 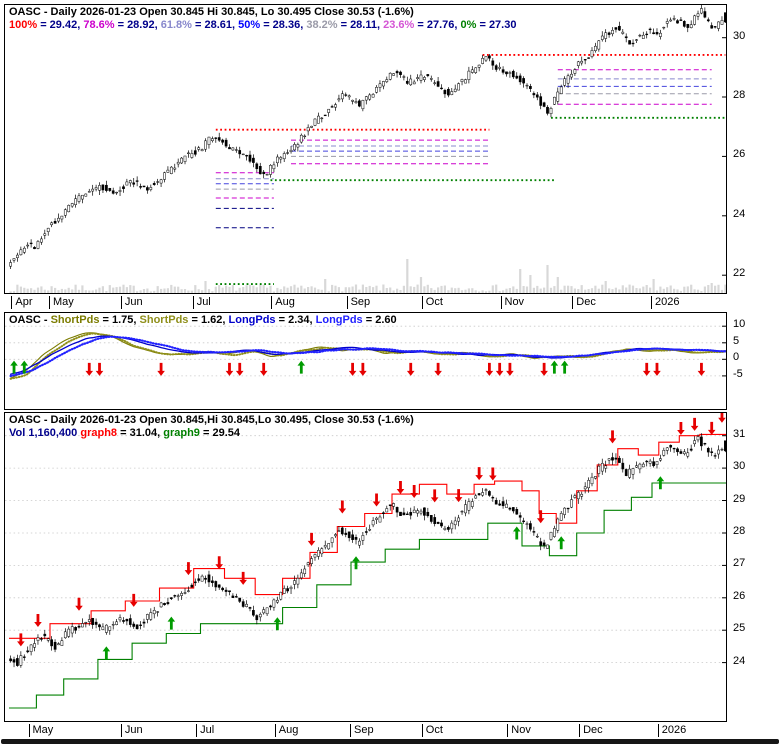 I want to click on y-tick-label: 27, so click(x=739, y=563).